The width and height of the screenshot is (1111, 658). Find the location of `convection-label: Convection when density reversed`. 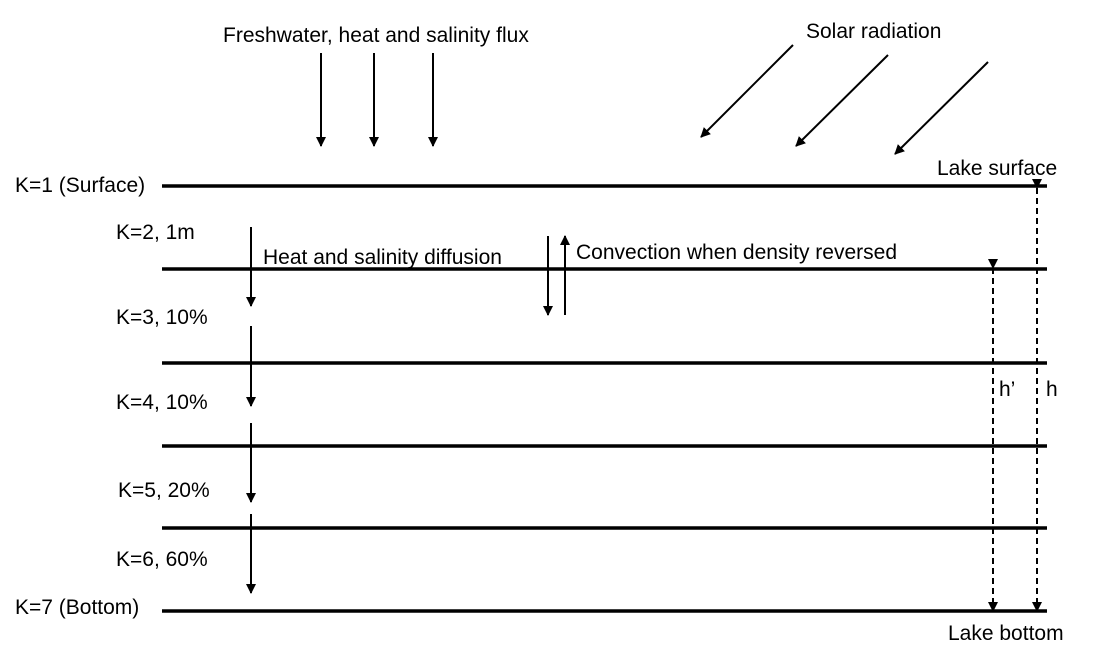

convection-label: Convection when density reversed is located at coordinates (736, 252).